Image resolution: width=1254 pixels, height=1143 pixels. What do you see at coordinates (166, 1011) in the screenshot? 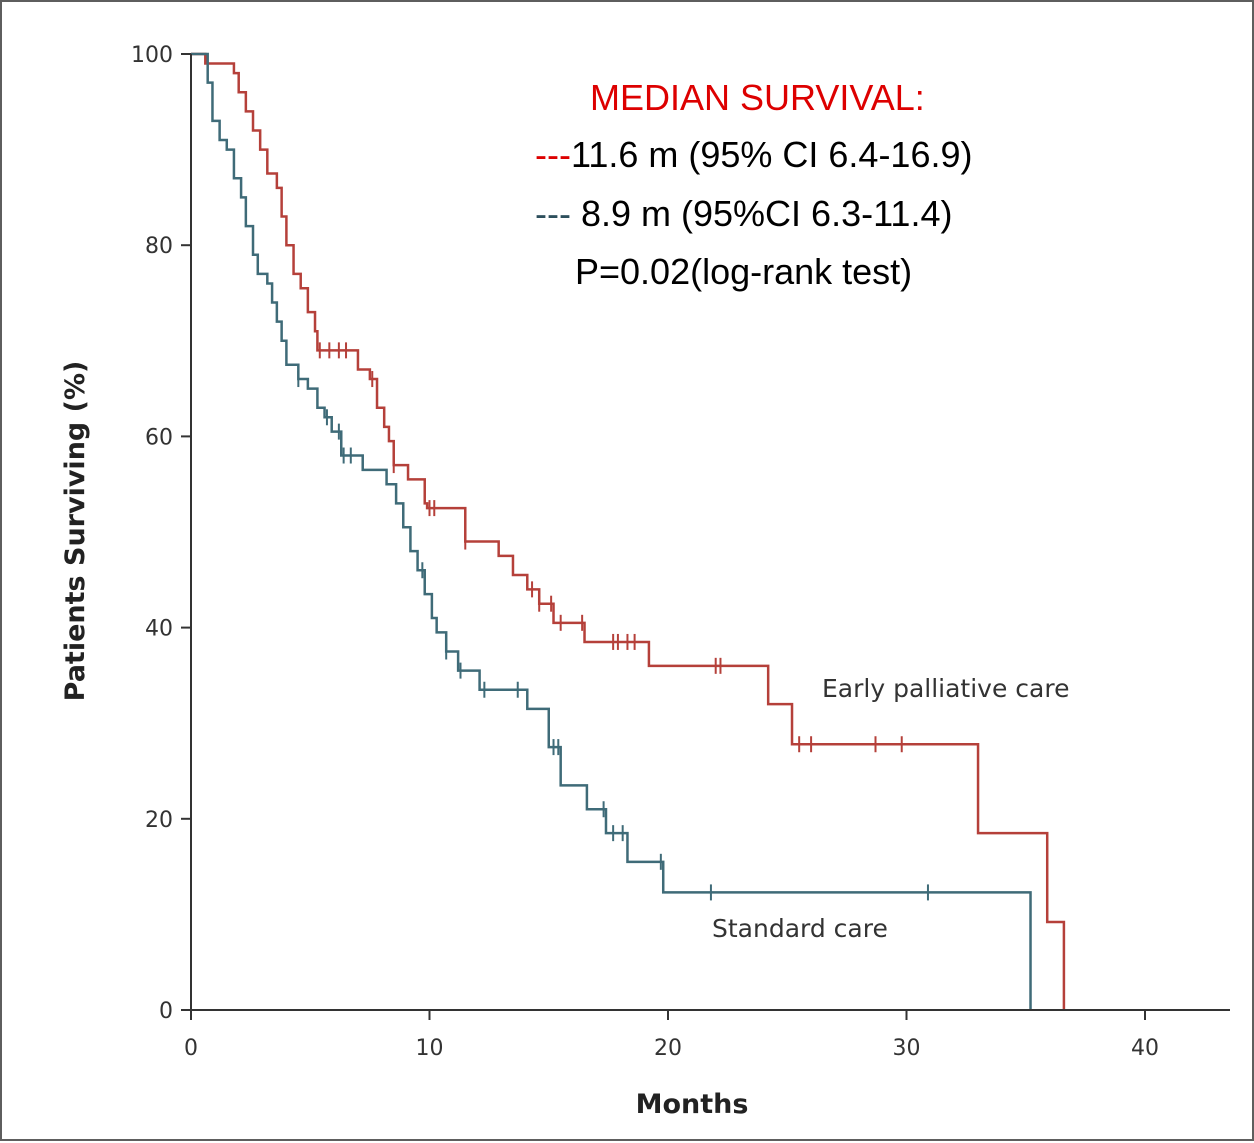
I see `y-tick-label: 0` at bounding box center [166, 1011].